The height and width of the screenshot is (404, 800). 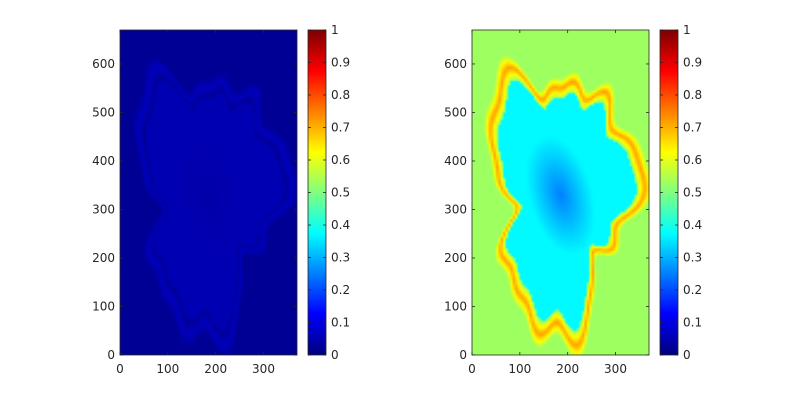 What do you see at coordinates (692, 193) in the screenshot?
I see `right-colorbar-tick-label: 0.5` at bounding box center [692, 193].